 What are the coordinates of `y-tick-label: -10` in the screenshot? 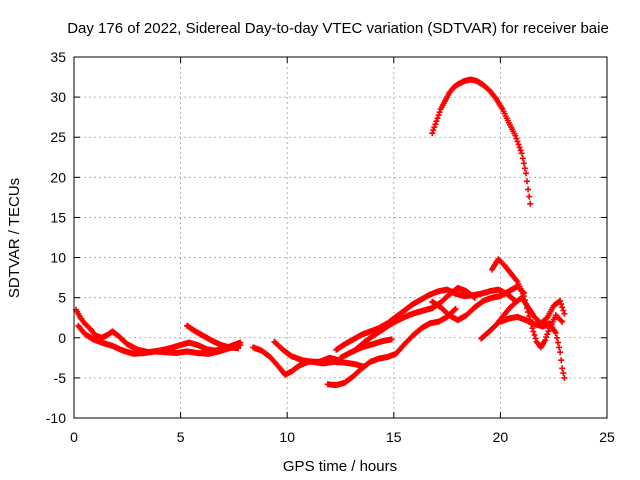 It's located at (56, 418).